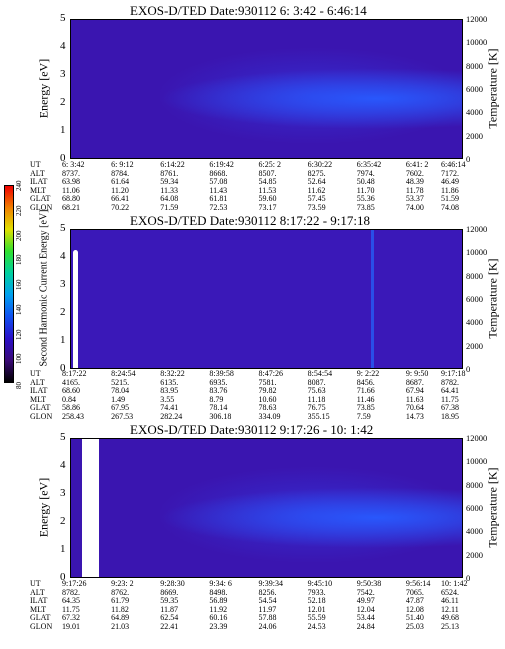 This screenshot has width=505, height=649. I want to click on ephemeris-cell: 8275., so click(316, 173).